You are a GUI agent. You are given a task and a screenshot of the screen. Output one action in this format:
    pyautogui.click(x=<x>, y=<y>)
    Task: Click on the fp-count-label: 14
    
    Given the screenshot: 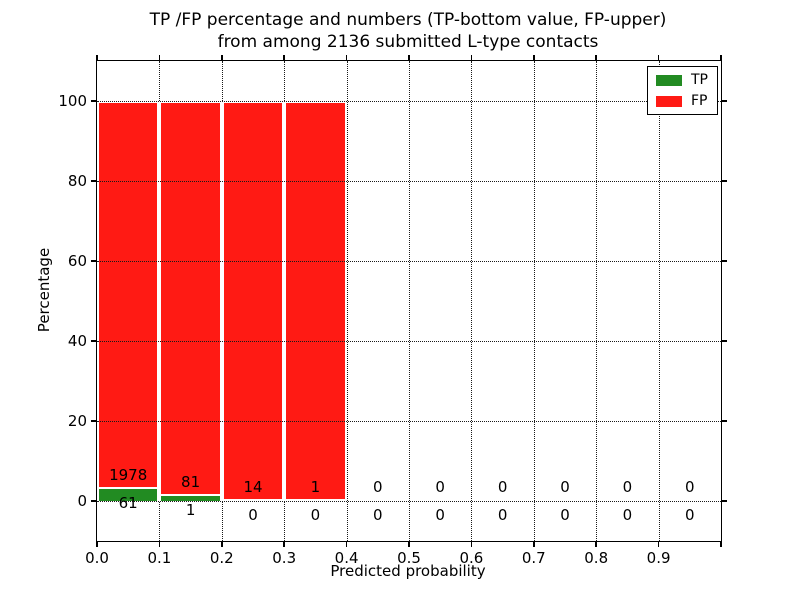 What is the action you would take?
    pyautogui.click(x=253, y=486)
    